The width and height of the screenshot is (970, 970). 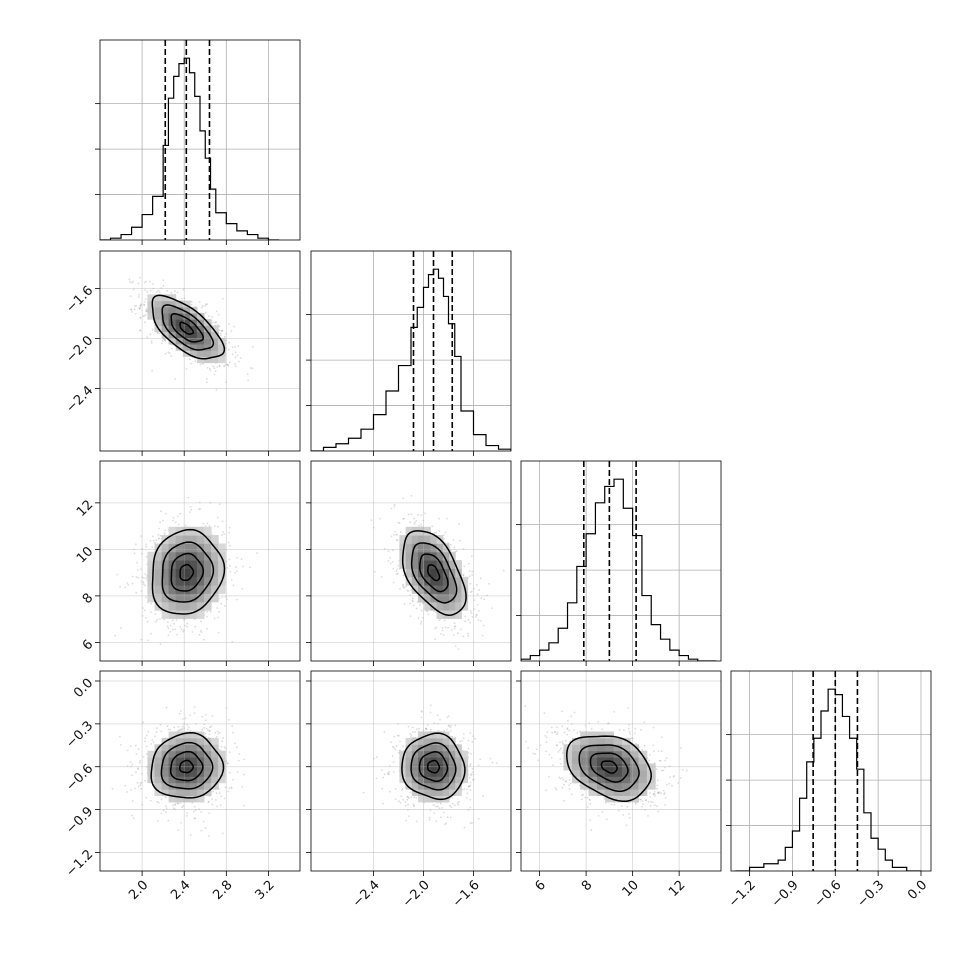 I want to click on density-cells, so click(x=434, y=572).